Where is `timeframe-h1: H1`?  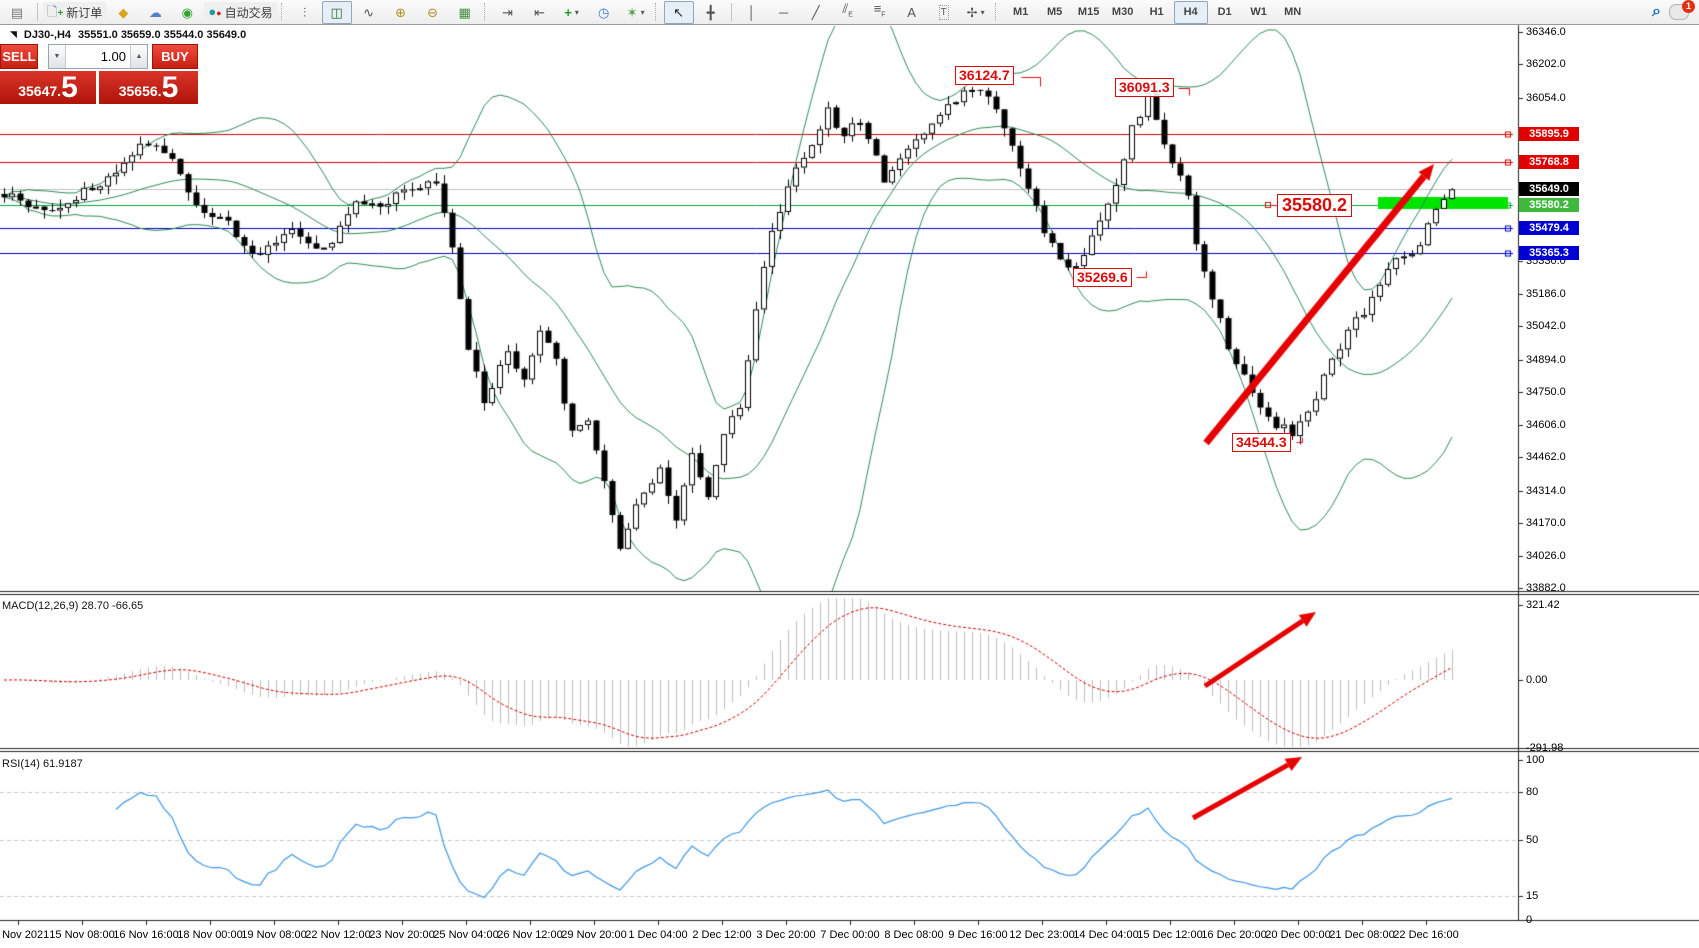
timeframe-h1: H1 is located at coordinates (1156, 12).